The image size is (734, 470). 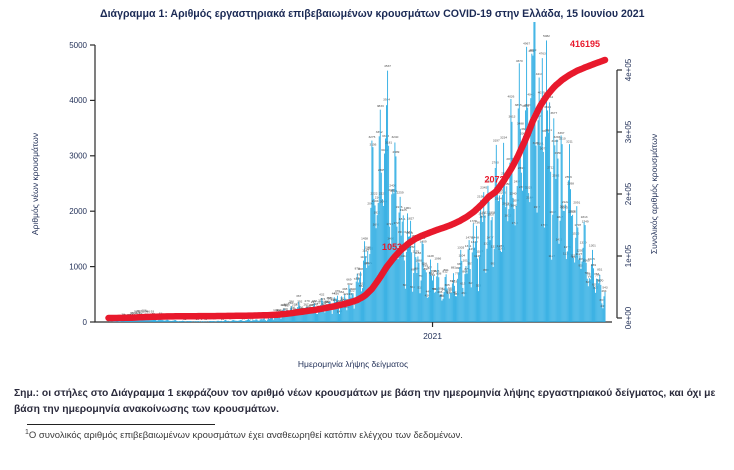 I want to click on svg-text: 4000, so click(x=78, y=100).